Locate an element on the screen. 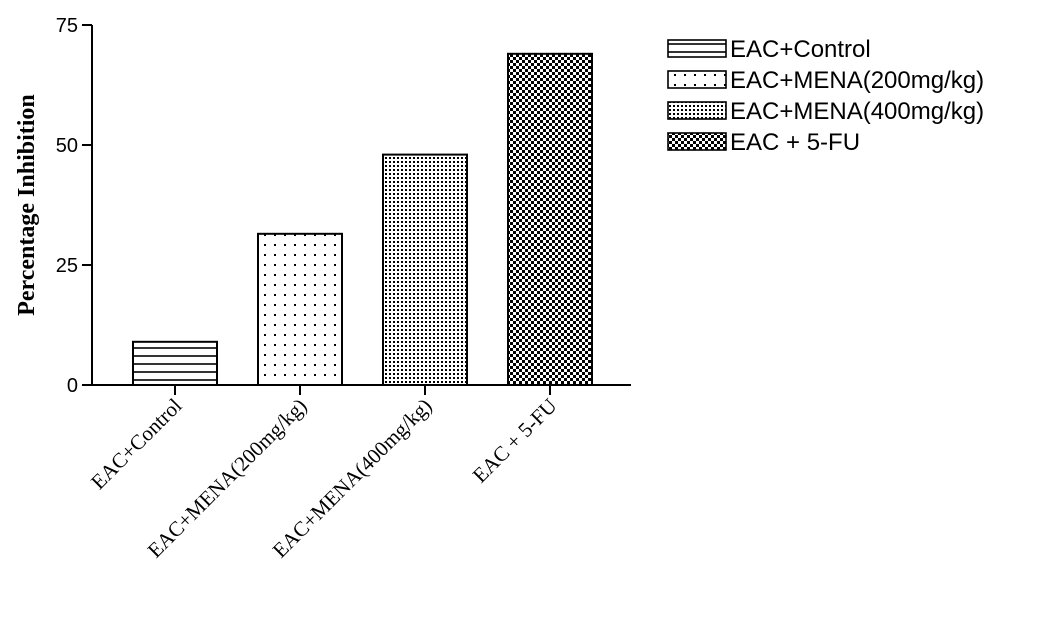 The width and height of the screenshot is (1043, 632). legend-label: EAC + 5-FU is located at coordinates (795, 142).